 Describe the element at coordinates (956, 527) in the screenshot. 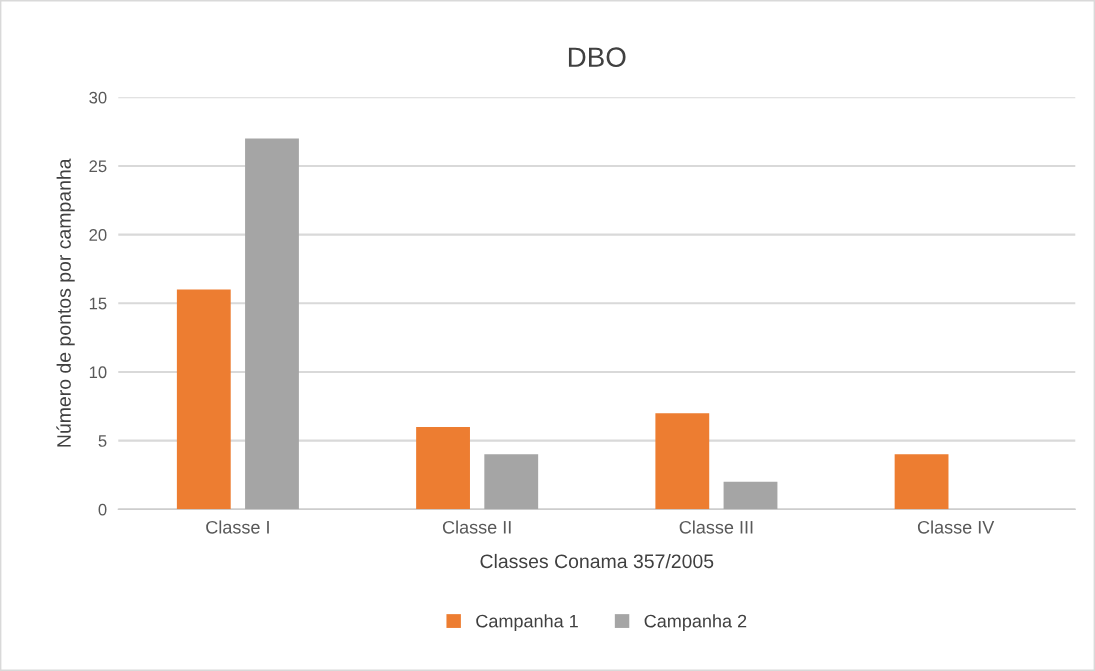

I see `x-tick-label: Classe IV` at that location.